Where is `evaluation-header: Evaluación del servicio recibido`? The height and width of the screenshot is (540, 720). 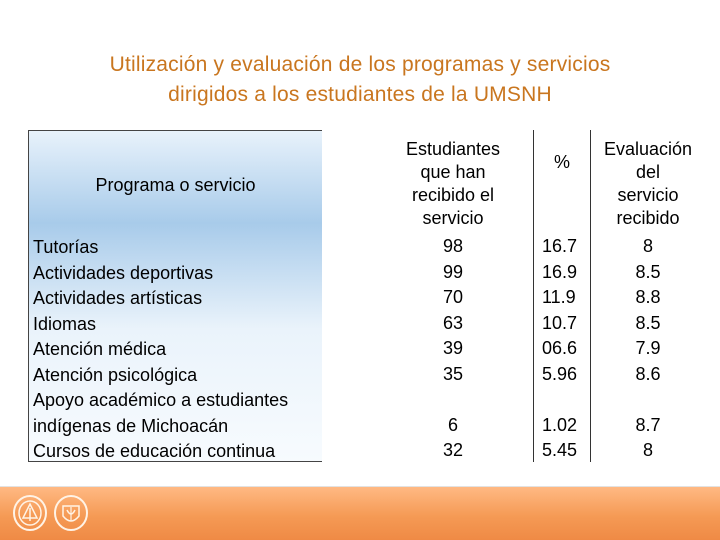
evaluation-header: Evaluación del servicio recibido is located at coordinates (648, 184).